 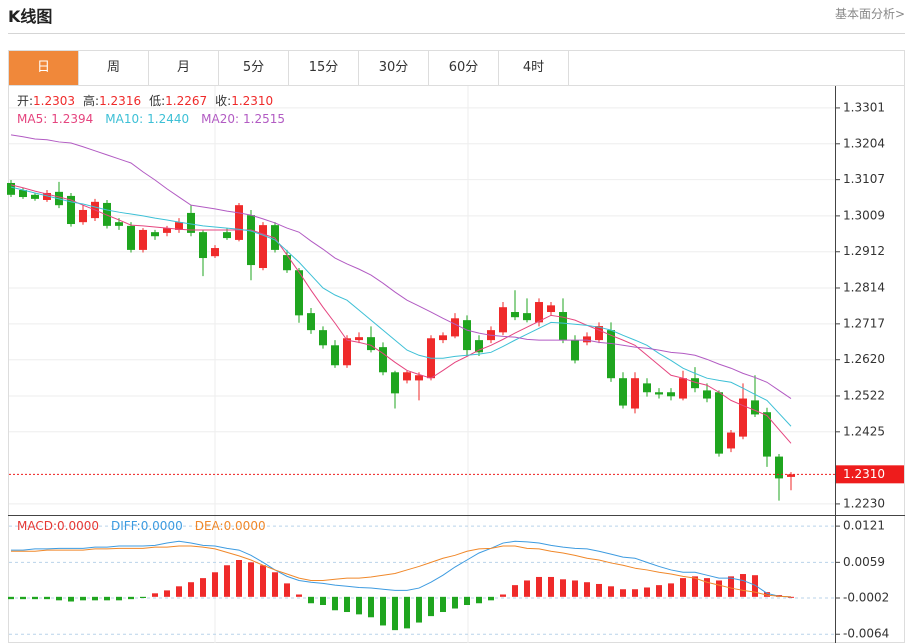 What do you see at coordinates (72, 119) in the screenshot?
I see `legend-value: 1.2394` at bounding box center [72, 119].